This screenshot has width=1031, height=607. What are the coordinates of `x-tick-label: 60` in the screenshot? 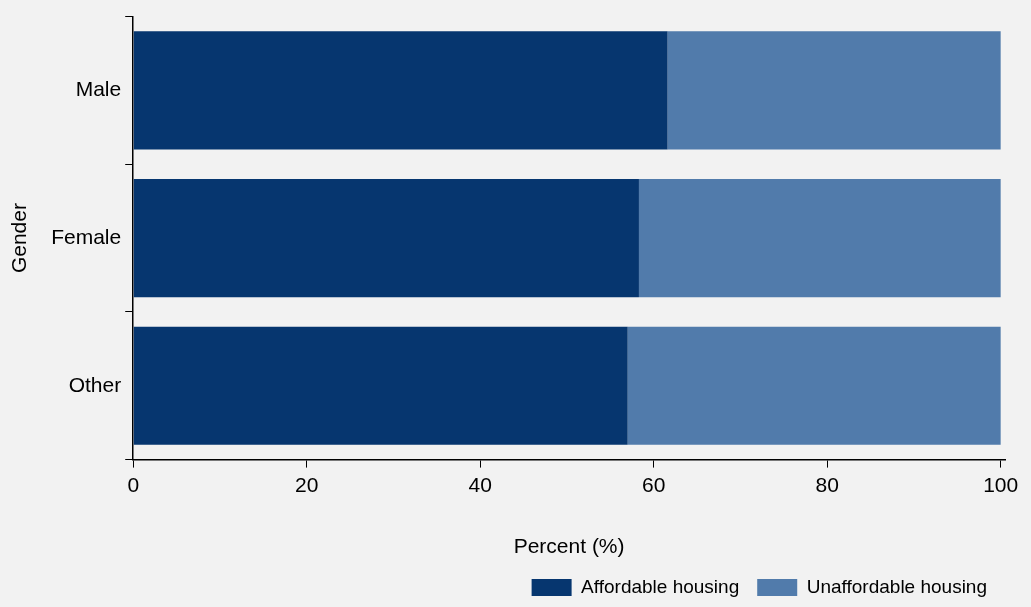 It's located at (654, 484).